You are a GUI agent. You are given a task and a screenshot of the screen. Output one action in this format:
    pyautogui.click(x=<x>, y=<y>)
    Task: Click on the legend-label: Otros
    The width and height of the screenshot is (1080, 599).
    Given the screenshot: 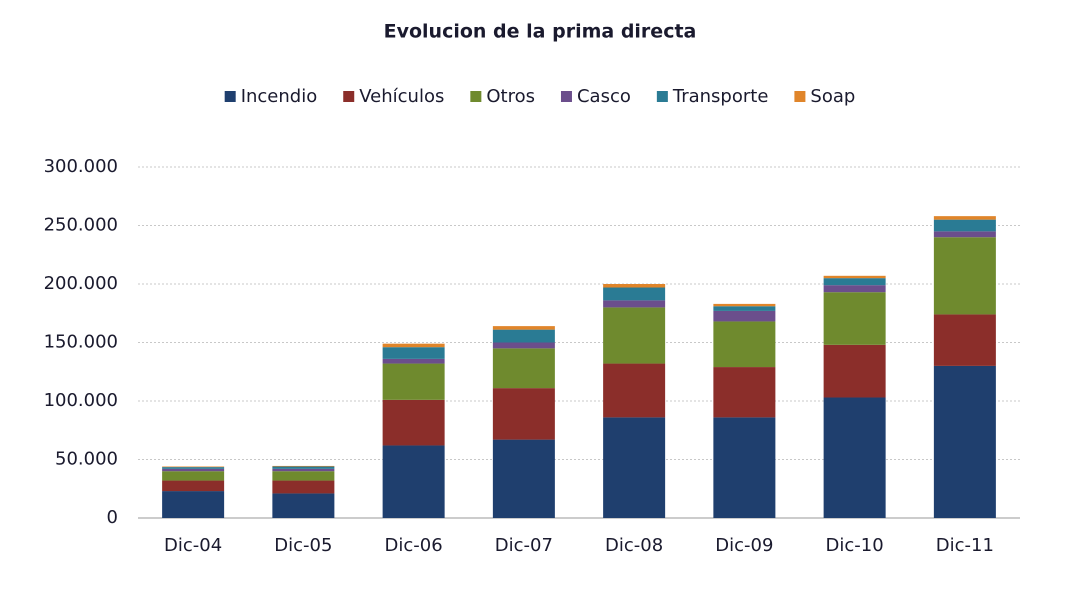 What is the action you would take?
    pyautogui.click(x=510, y=96)
    